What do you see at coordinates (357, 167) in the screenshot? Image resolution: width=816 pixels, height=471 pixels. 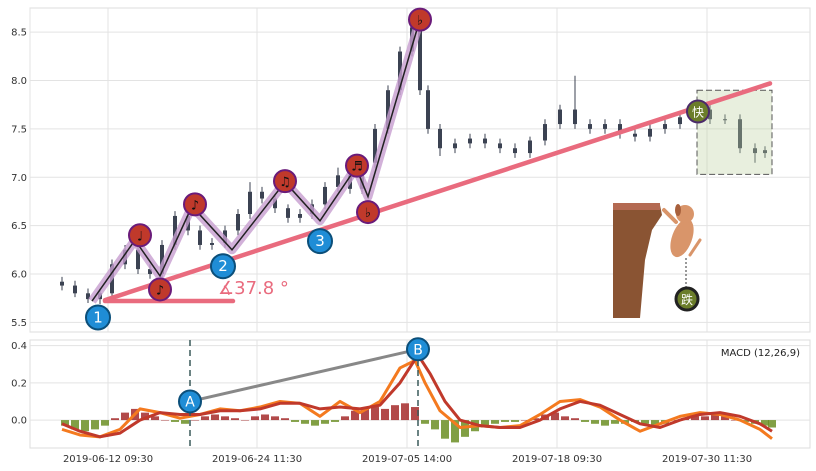 I see `marker-text: ♬` at bounding box center [357, 167].